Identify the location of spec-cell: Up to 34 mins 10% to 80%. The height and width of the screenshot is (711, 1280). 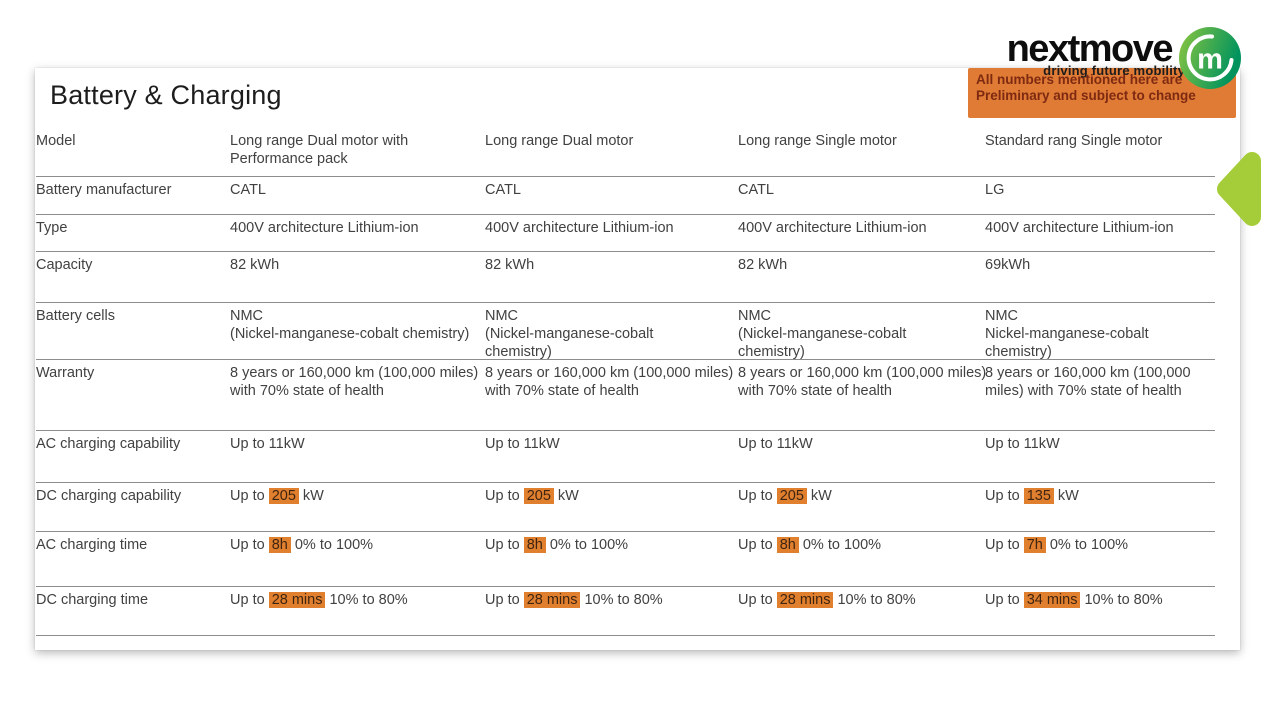
(1100, 611).